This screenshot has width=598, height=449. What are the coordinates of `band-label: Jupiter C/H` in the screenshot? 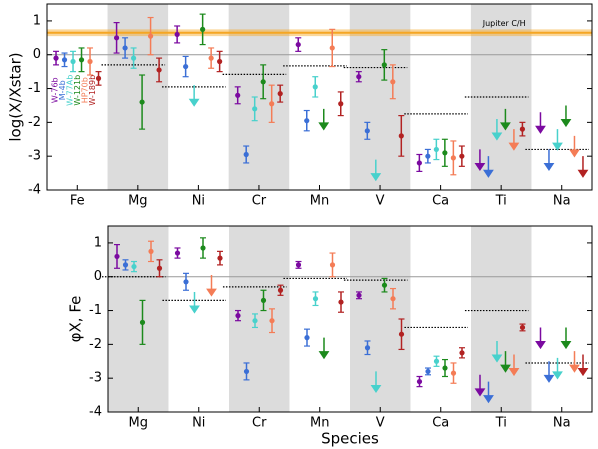 It's located at (504, 23).